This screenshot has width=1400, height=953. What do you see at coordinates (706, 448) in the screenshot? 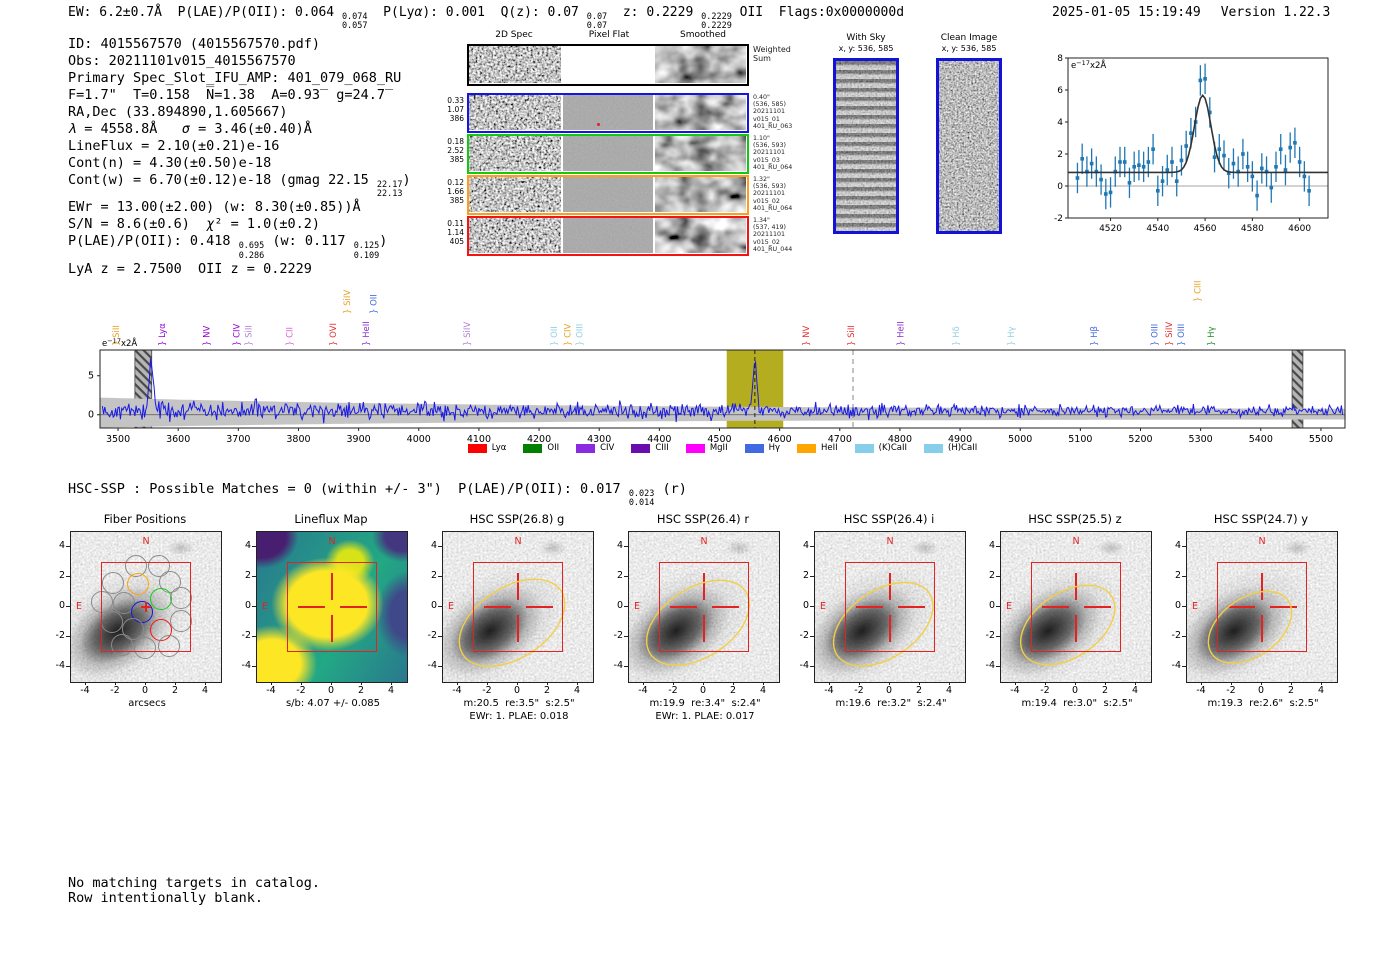
I see `legend-item: MgII` at bounding box center [706, 448].